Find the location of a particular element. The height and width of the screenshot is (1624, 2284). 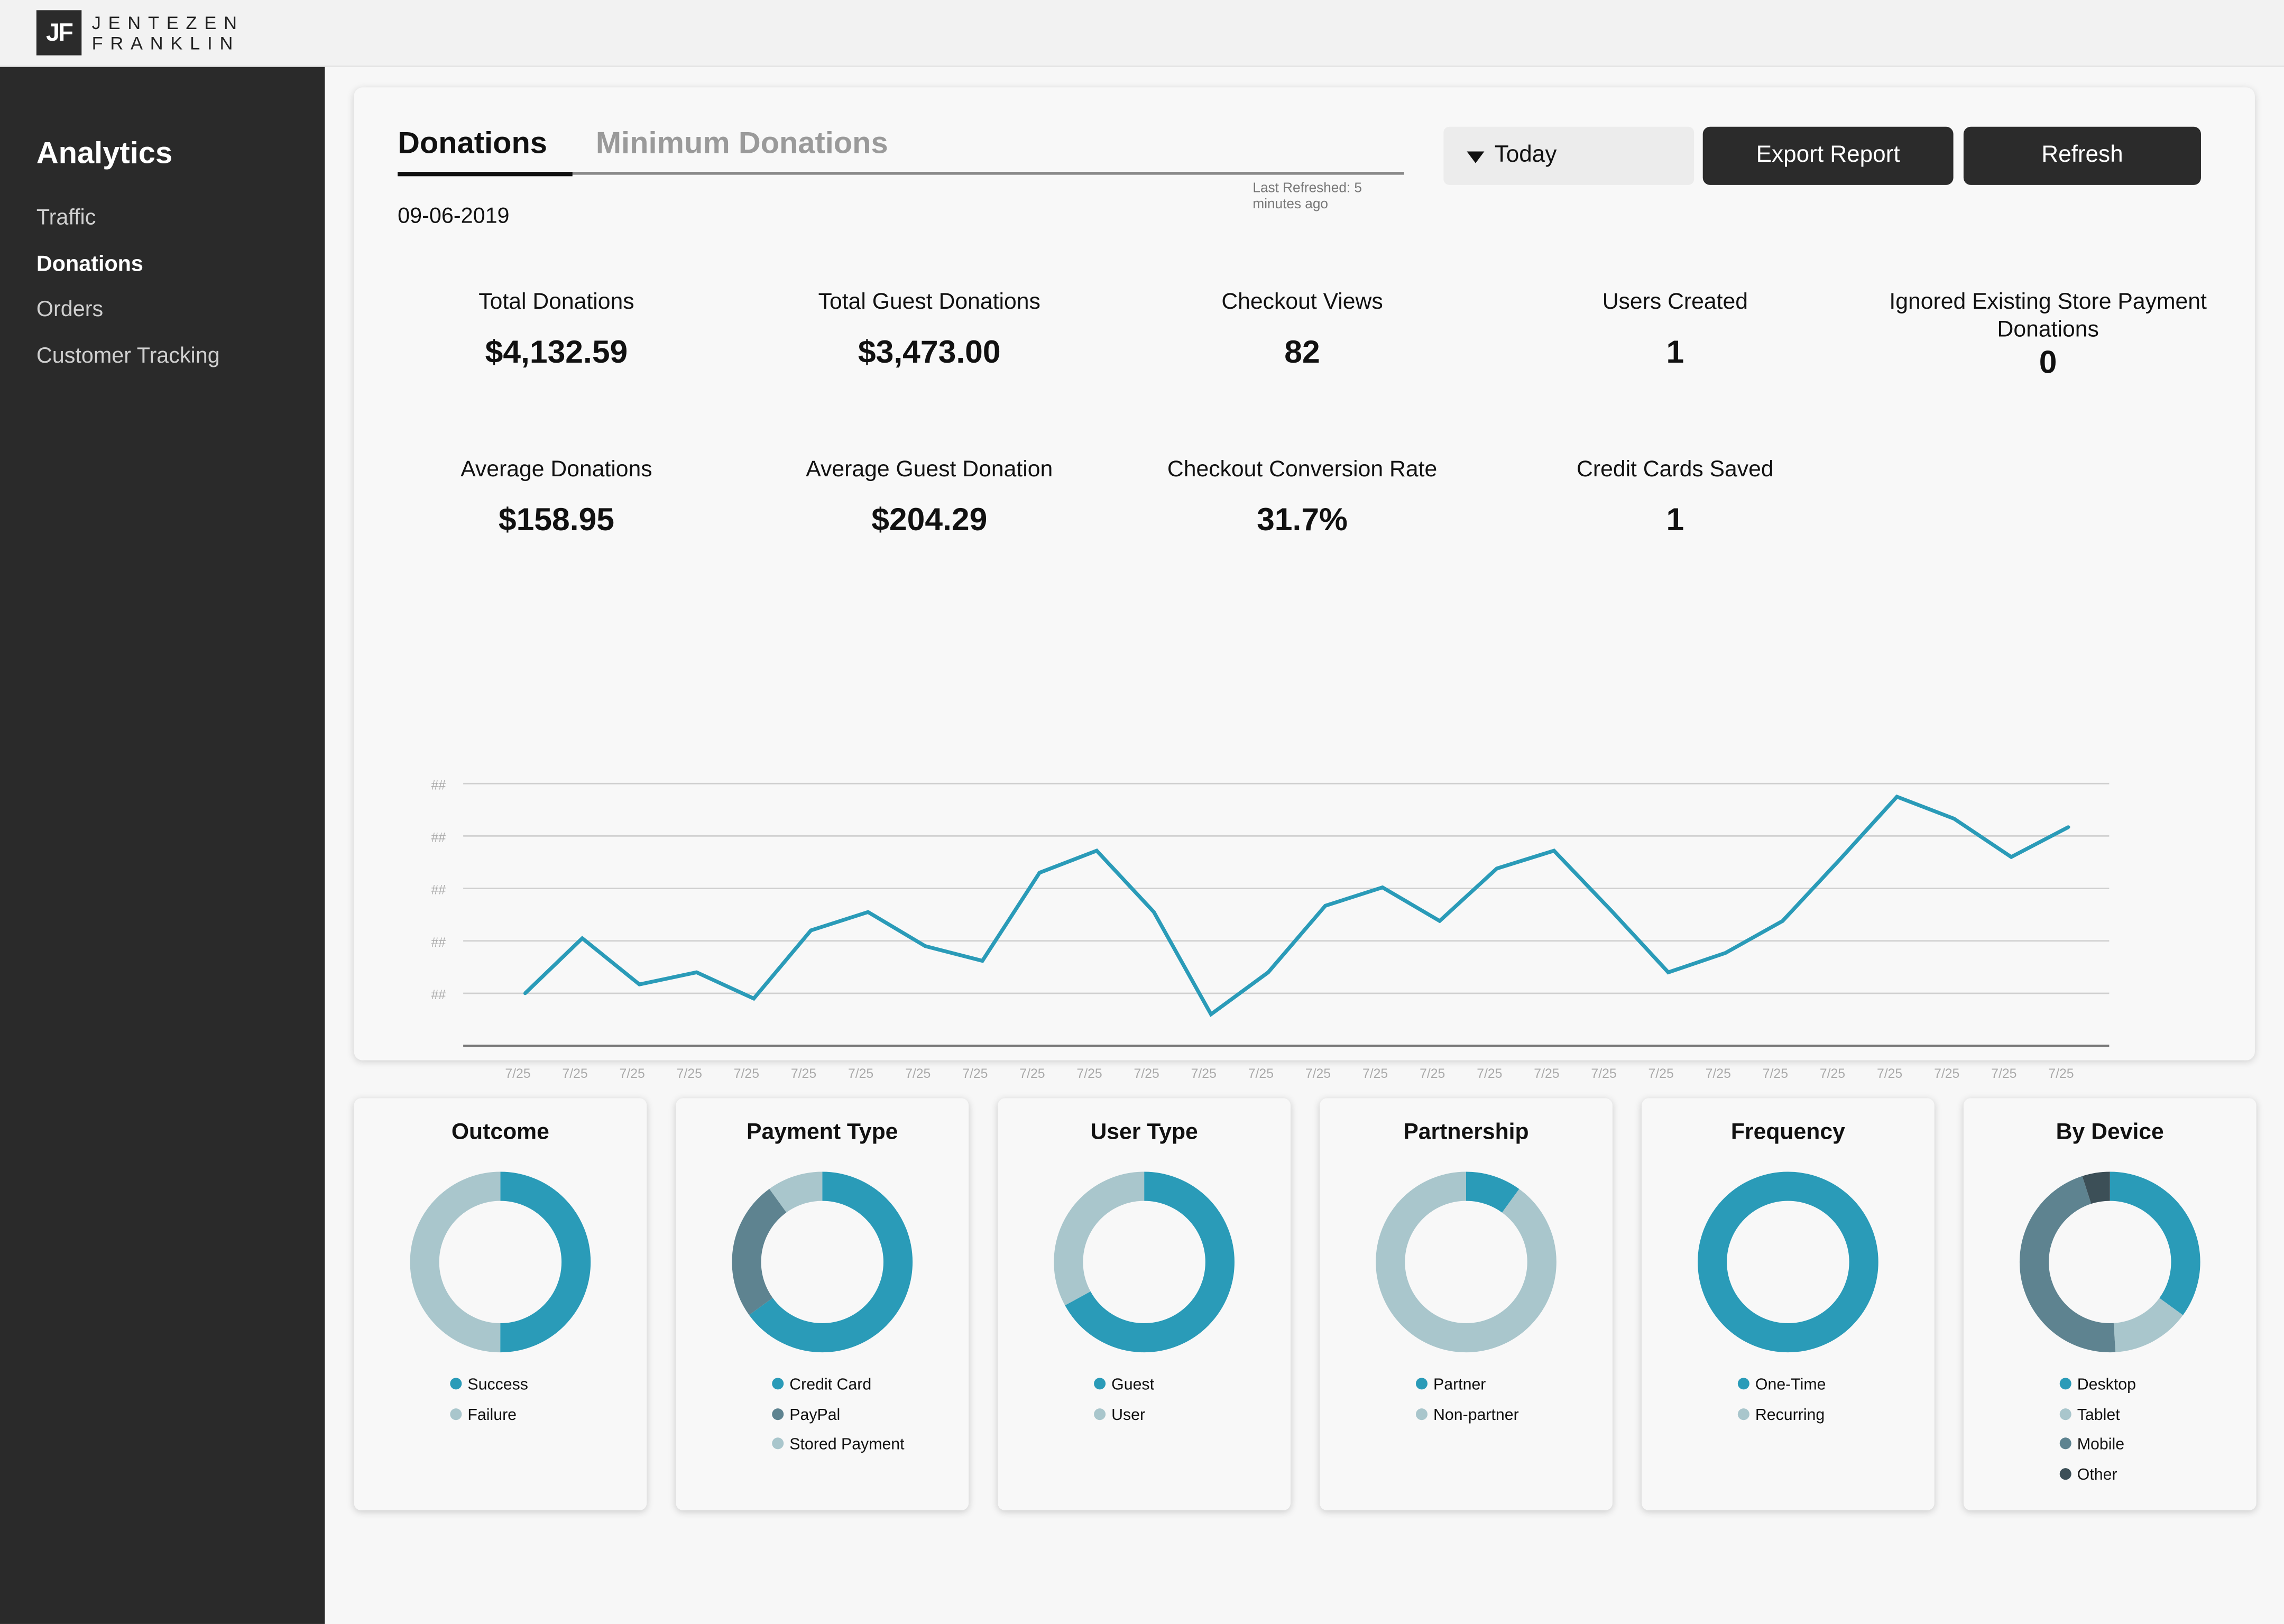

donut-segment-mobile is located at coordinates (2109, 1262).